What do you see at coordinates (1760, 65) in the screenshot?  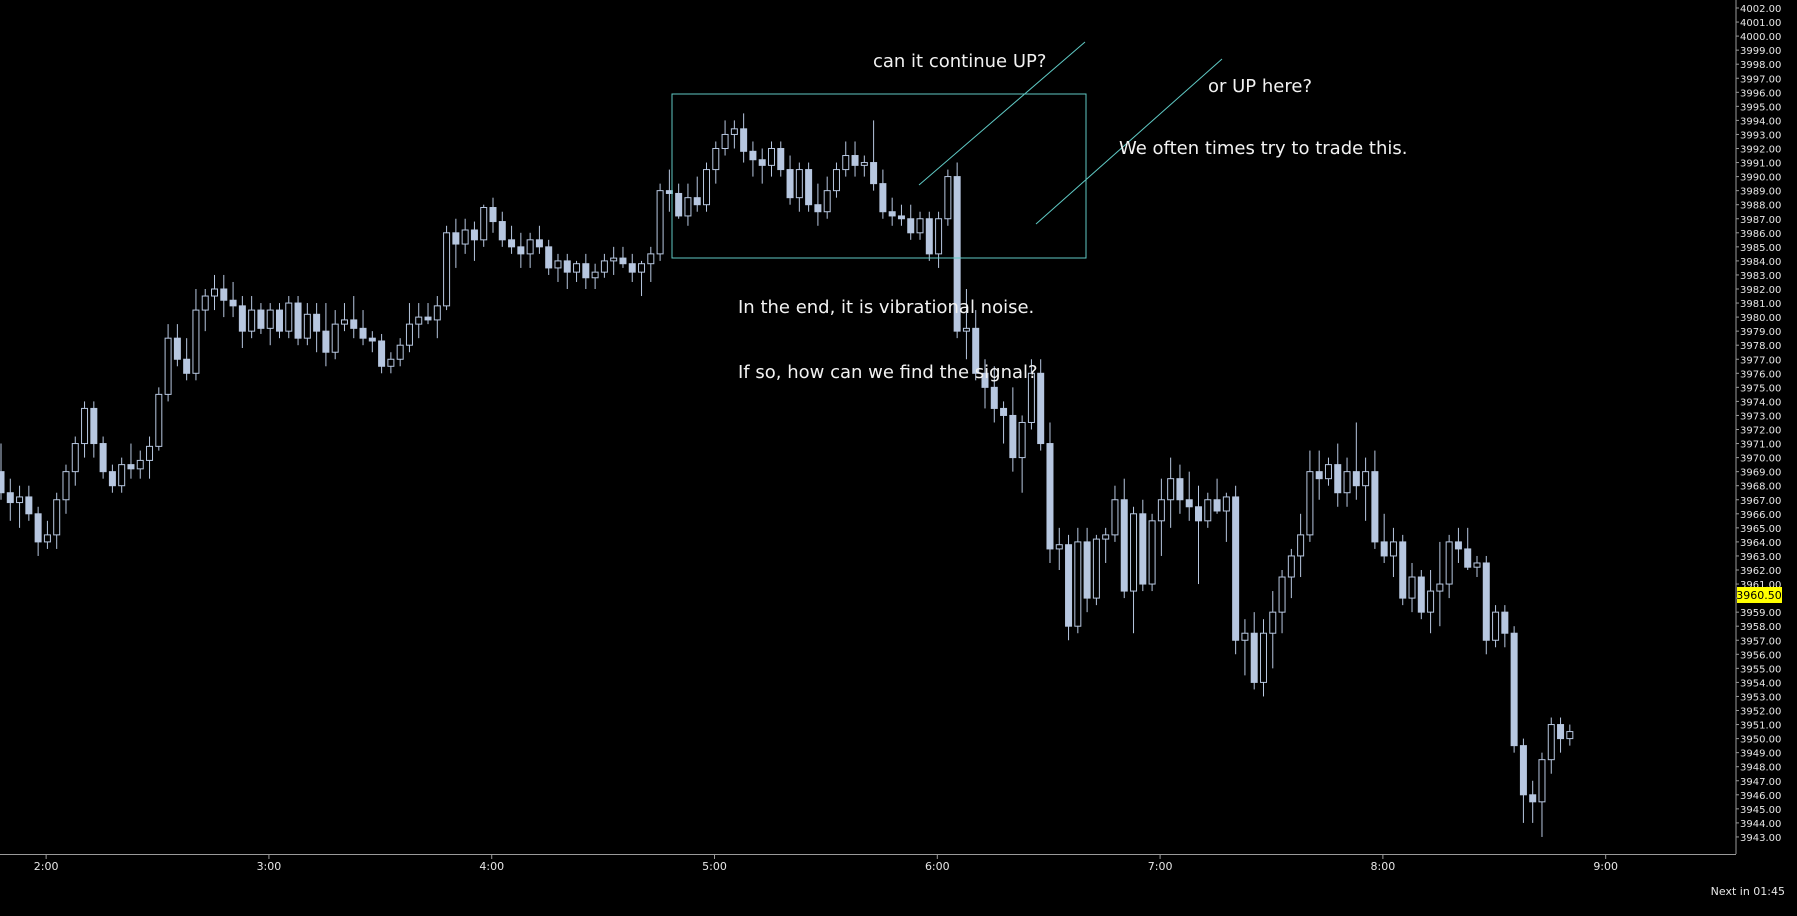 I see `price-axis-label: 3998.00` at bounding box center [1760, 65].